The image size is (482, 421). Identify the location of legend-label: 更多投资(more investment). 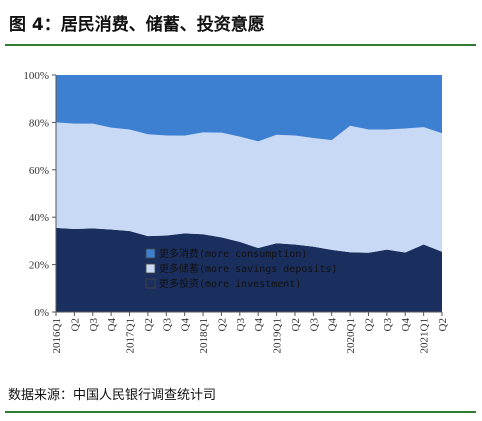
(230, 283).